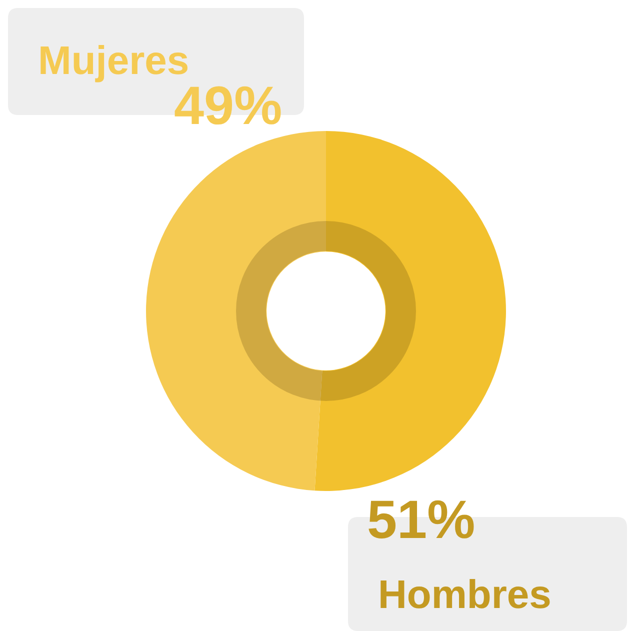 Image resolution: width=634 pixels, height=631 pixels. Describe the element at coordinates (465, 595) in the screenshot. I see `slice-label: Hombres` at that location.